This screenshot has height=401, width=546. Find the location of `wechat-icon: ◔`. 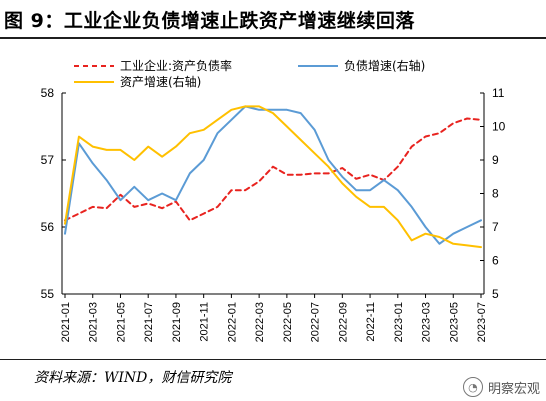

wechat-icon: ◔ is located at coordinates (472, 387).